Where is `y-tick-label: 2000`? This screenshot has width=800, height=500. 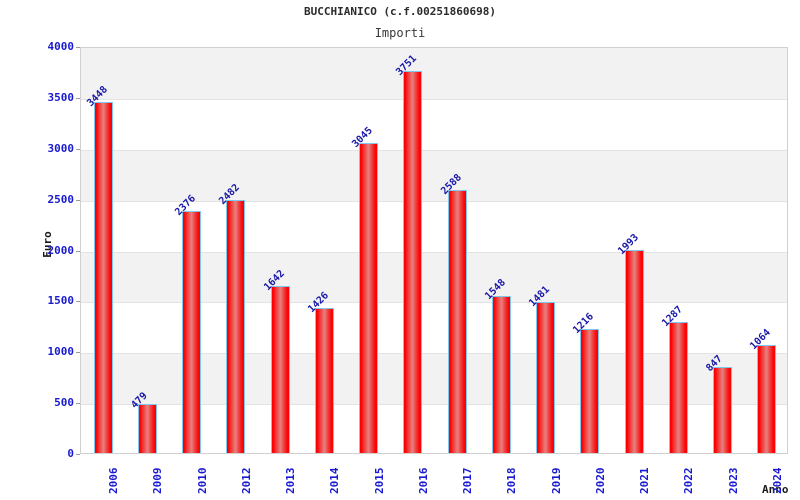 y-tick-label: 2000 is located at coordinates (61, 250).